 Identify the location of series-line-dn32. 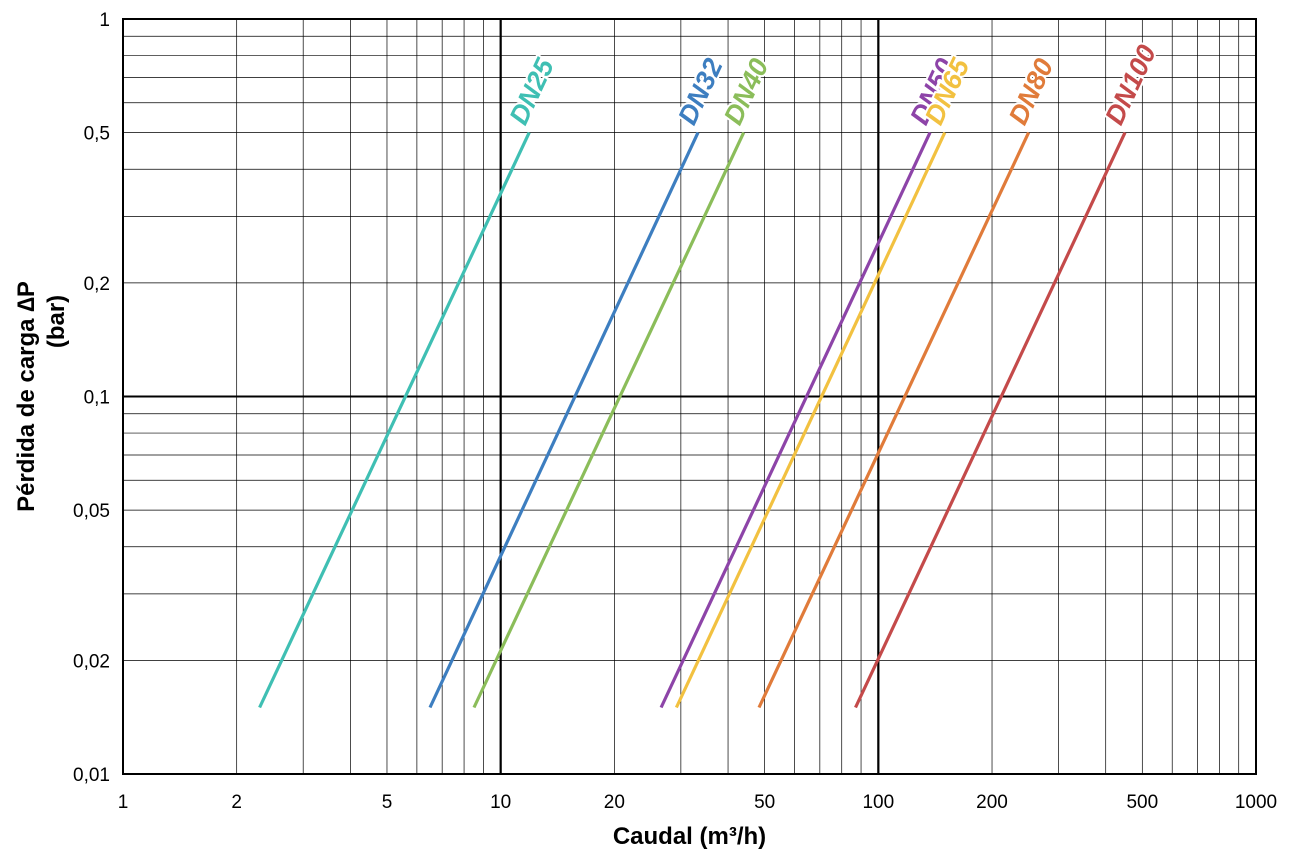
(564, 420).